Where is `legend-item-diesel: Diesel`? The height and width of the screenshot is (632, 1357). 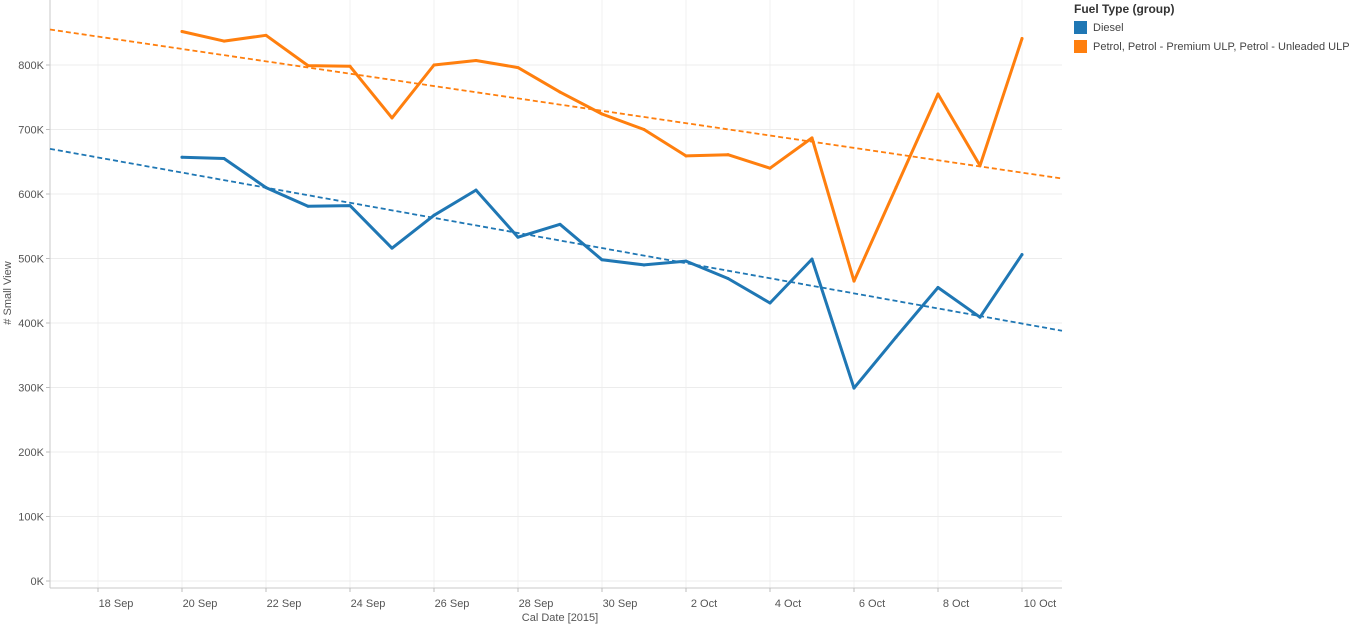
legend-item-diesel: Diesel is located at coordinates (1215, 27).